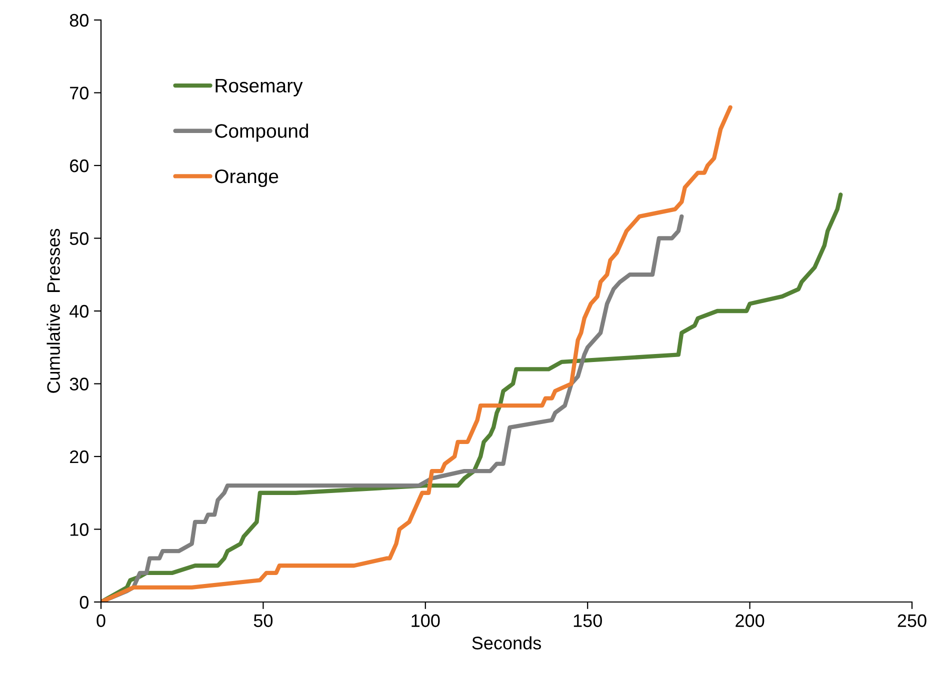 The height and width of the screenshot is (683, 942). What do you see at coordinates (79, 20) in the screenshot?
I see `y-tick-label: 80` at bounding box center [79, 20].